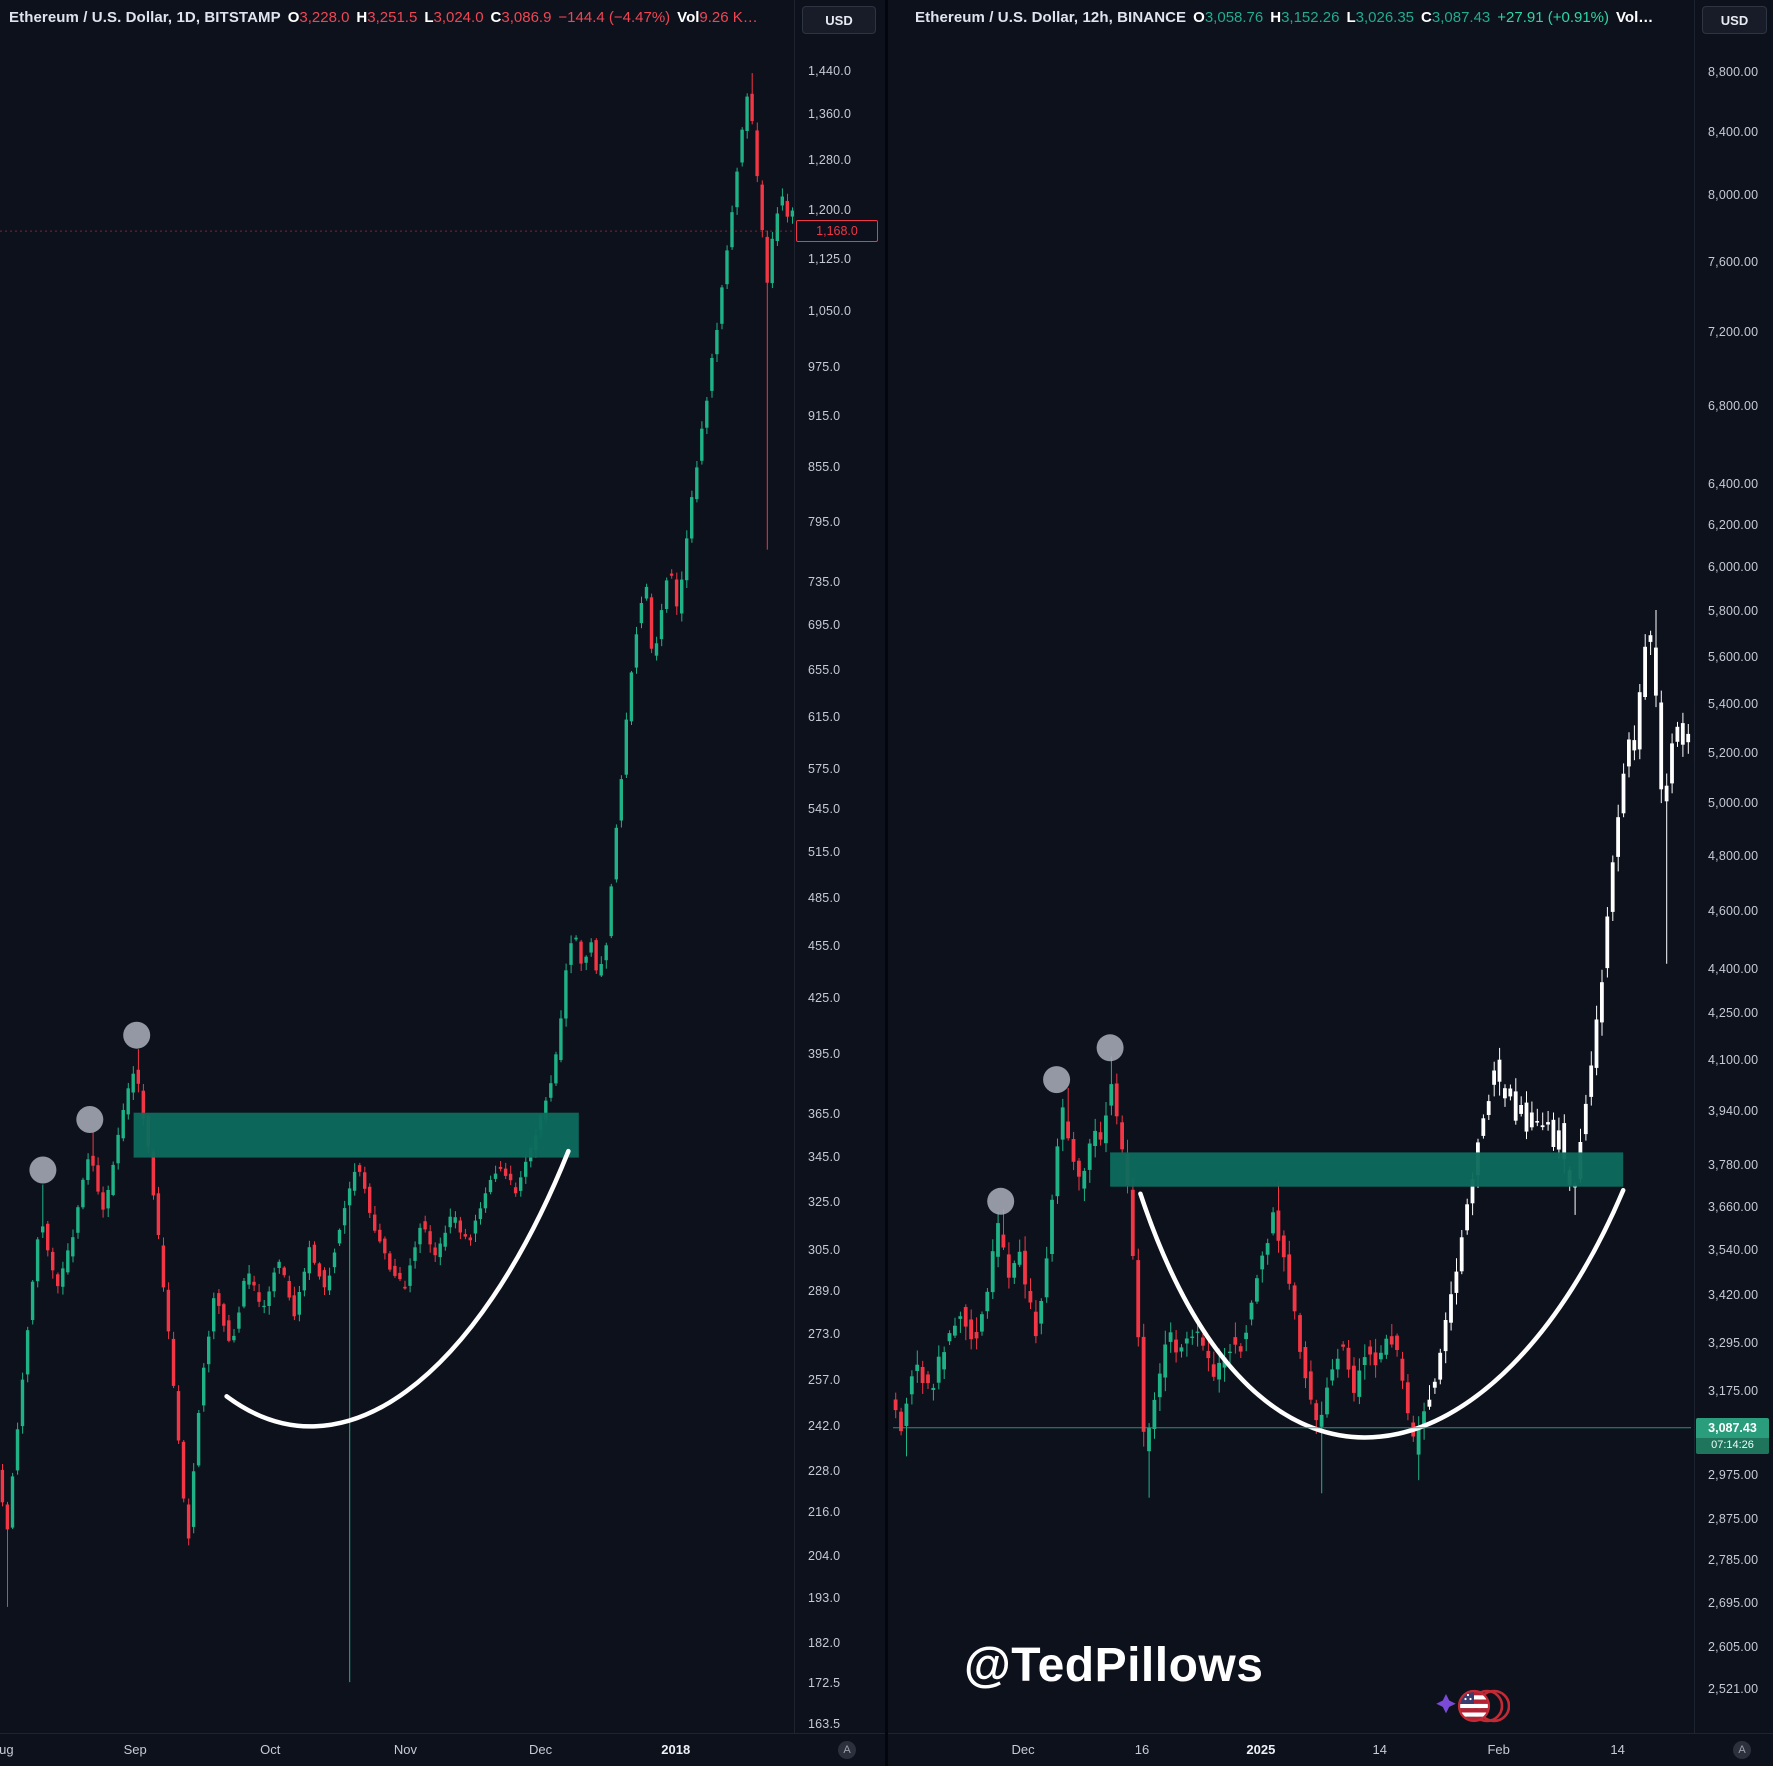 The image size is (1773, 1766). Describe the element at coordinates (1733, 261) in the screenshot. I see `price-tick: 7,600.00` at that location.